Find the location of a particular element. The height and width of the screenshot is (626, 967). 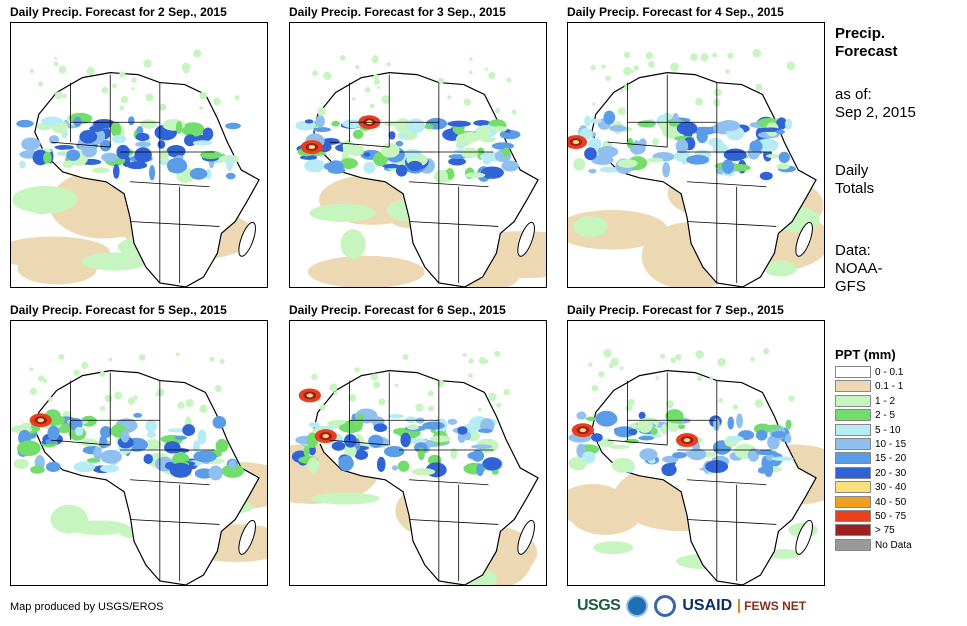

legend-label: 1 - 2 is located at coordinates (885, 401).